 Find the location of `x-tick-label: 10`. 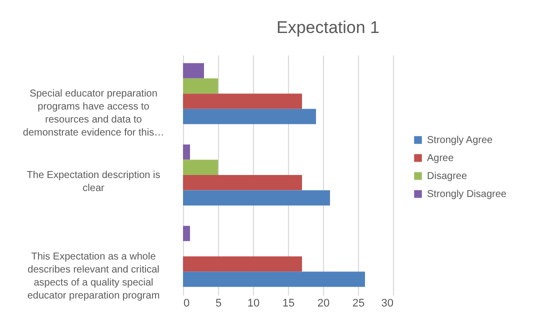

x-tick-label: 10 is located at coordinates (253, 304).